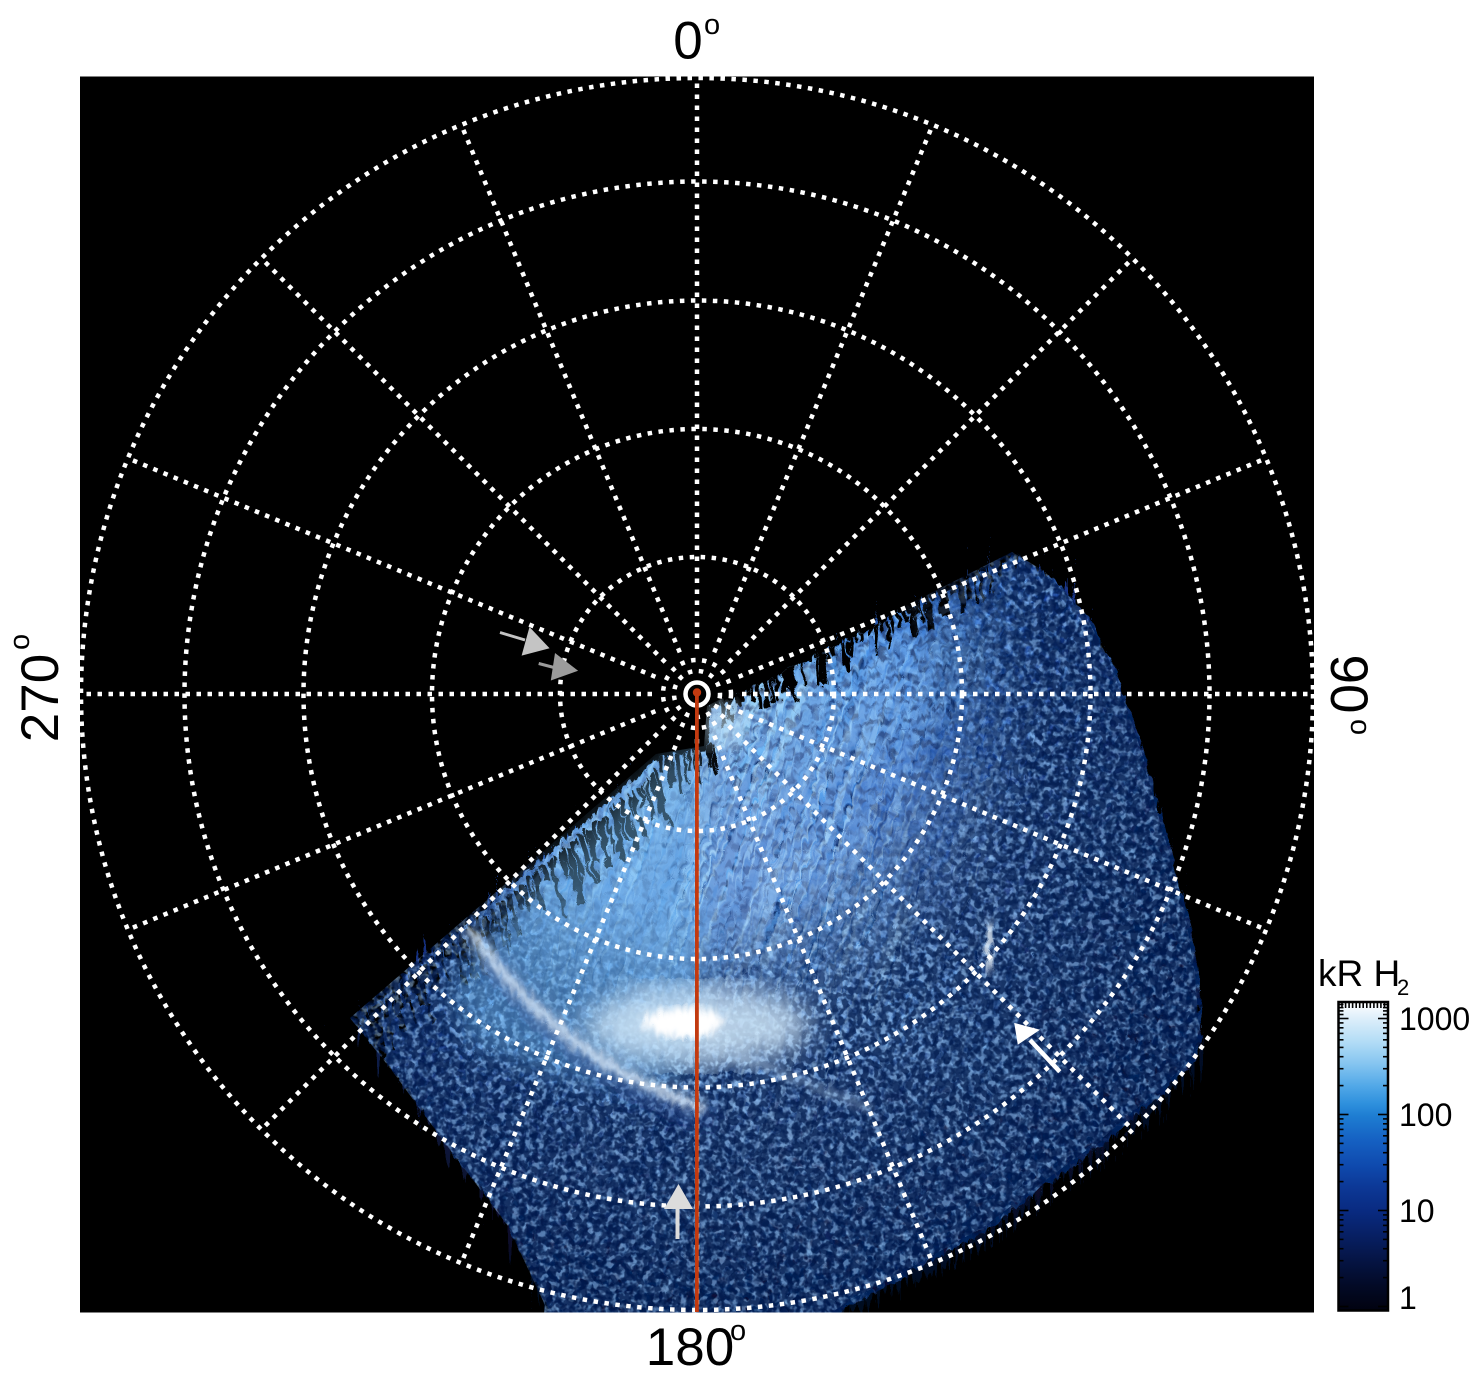  Describe the element at coordinates (687, 41) in the screenshot. I see `svg-text: 0` at that location.